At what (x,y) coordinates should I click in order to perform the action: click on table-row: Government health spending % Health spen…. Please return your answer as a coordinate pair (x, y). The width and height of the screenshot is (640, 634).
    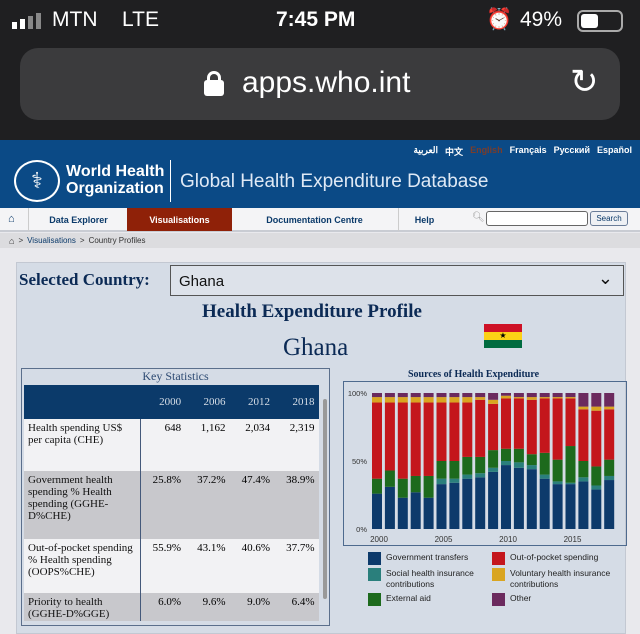
    Looking at the image, I should click on (171, 505).